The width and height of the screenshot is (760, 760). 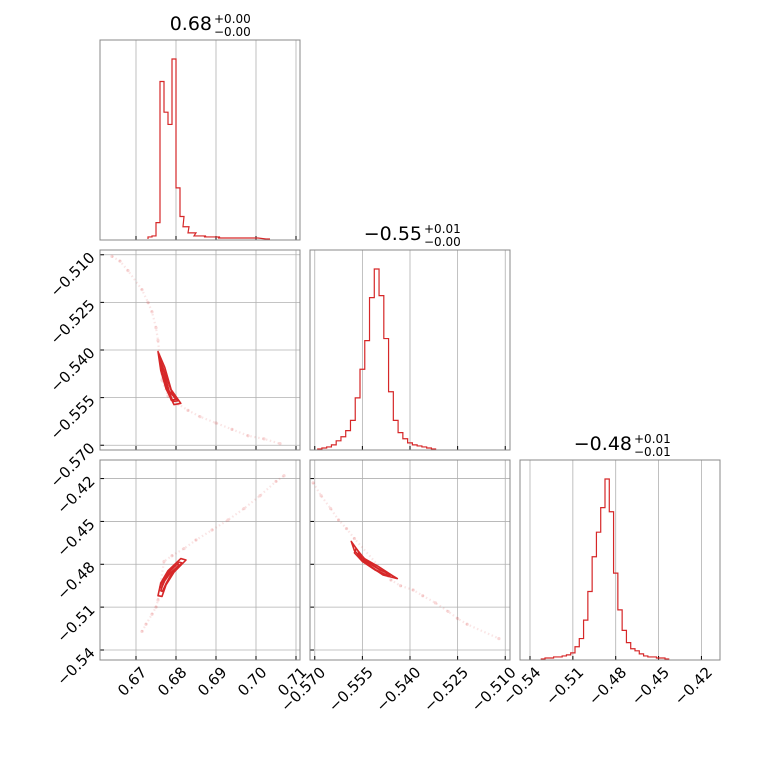 I want to click on x-tick-label: 0.68, so click(x=172, y=681).